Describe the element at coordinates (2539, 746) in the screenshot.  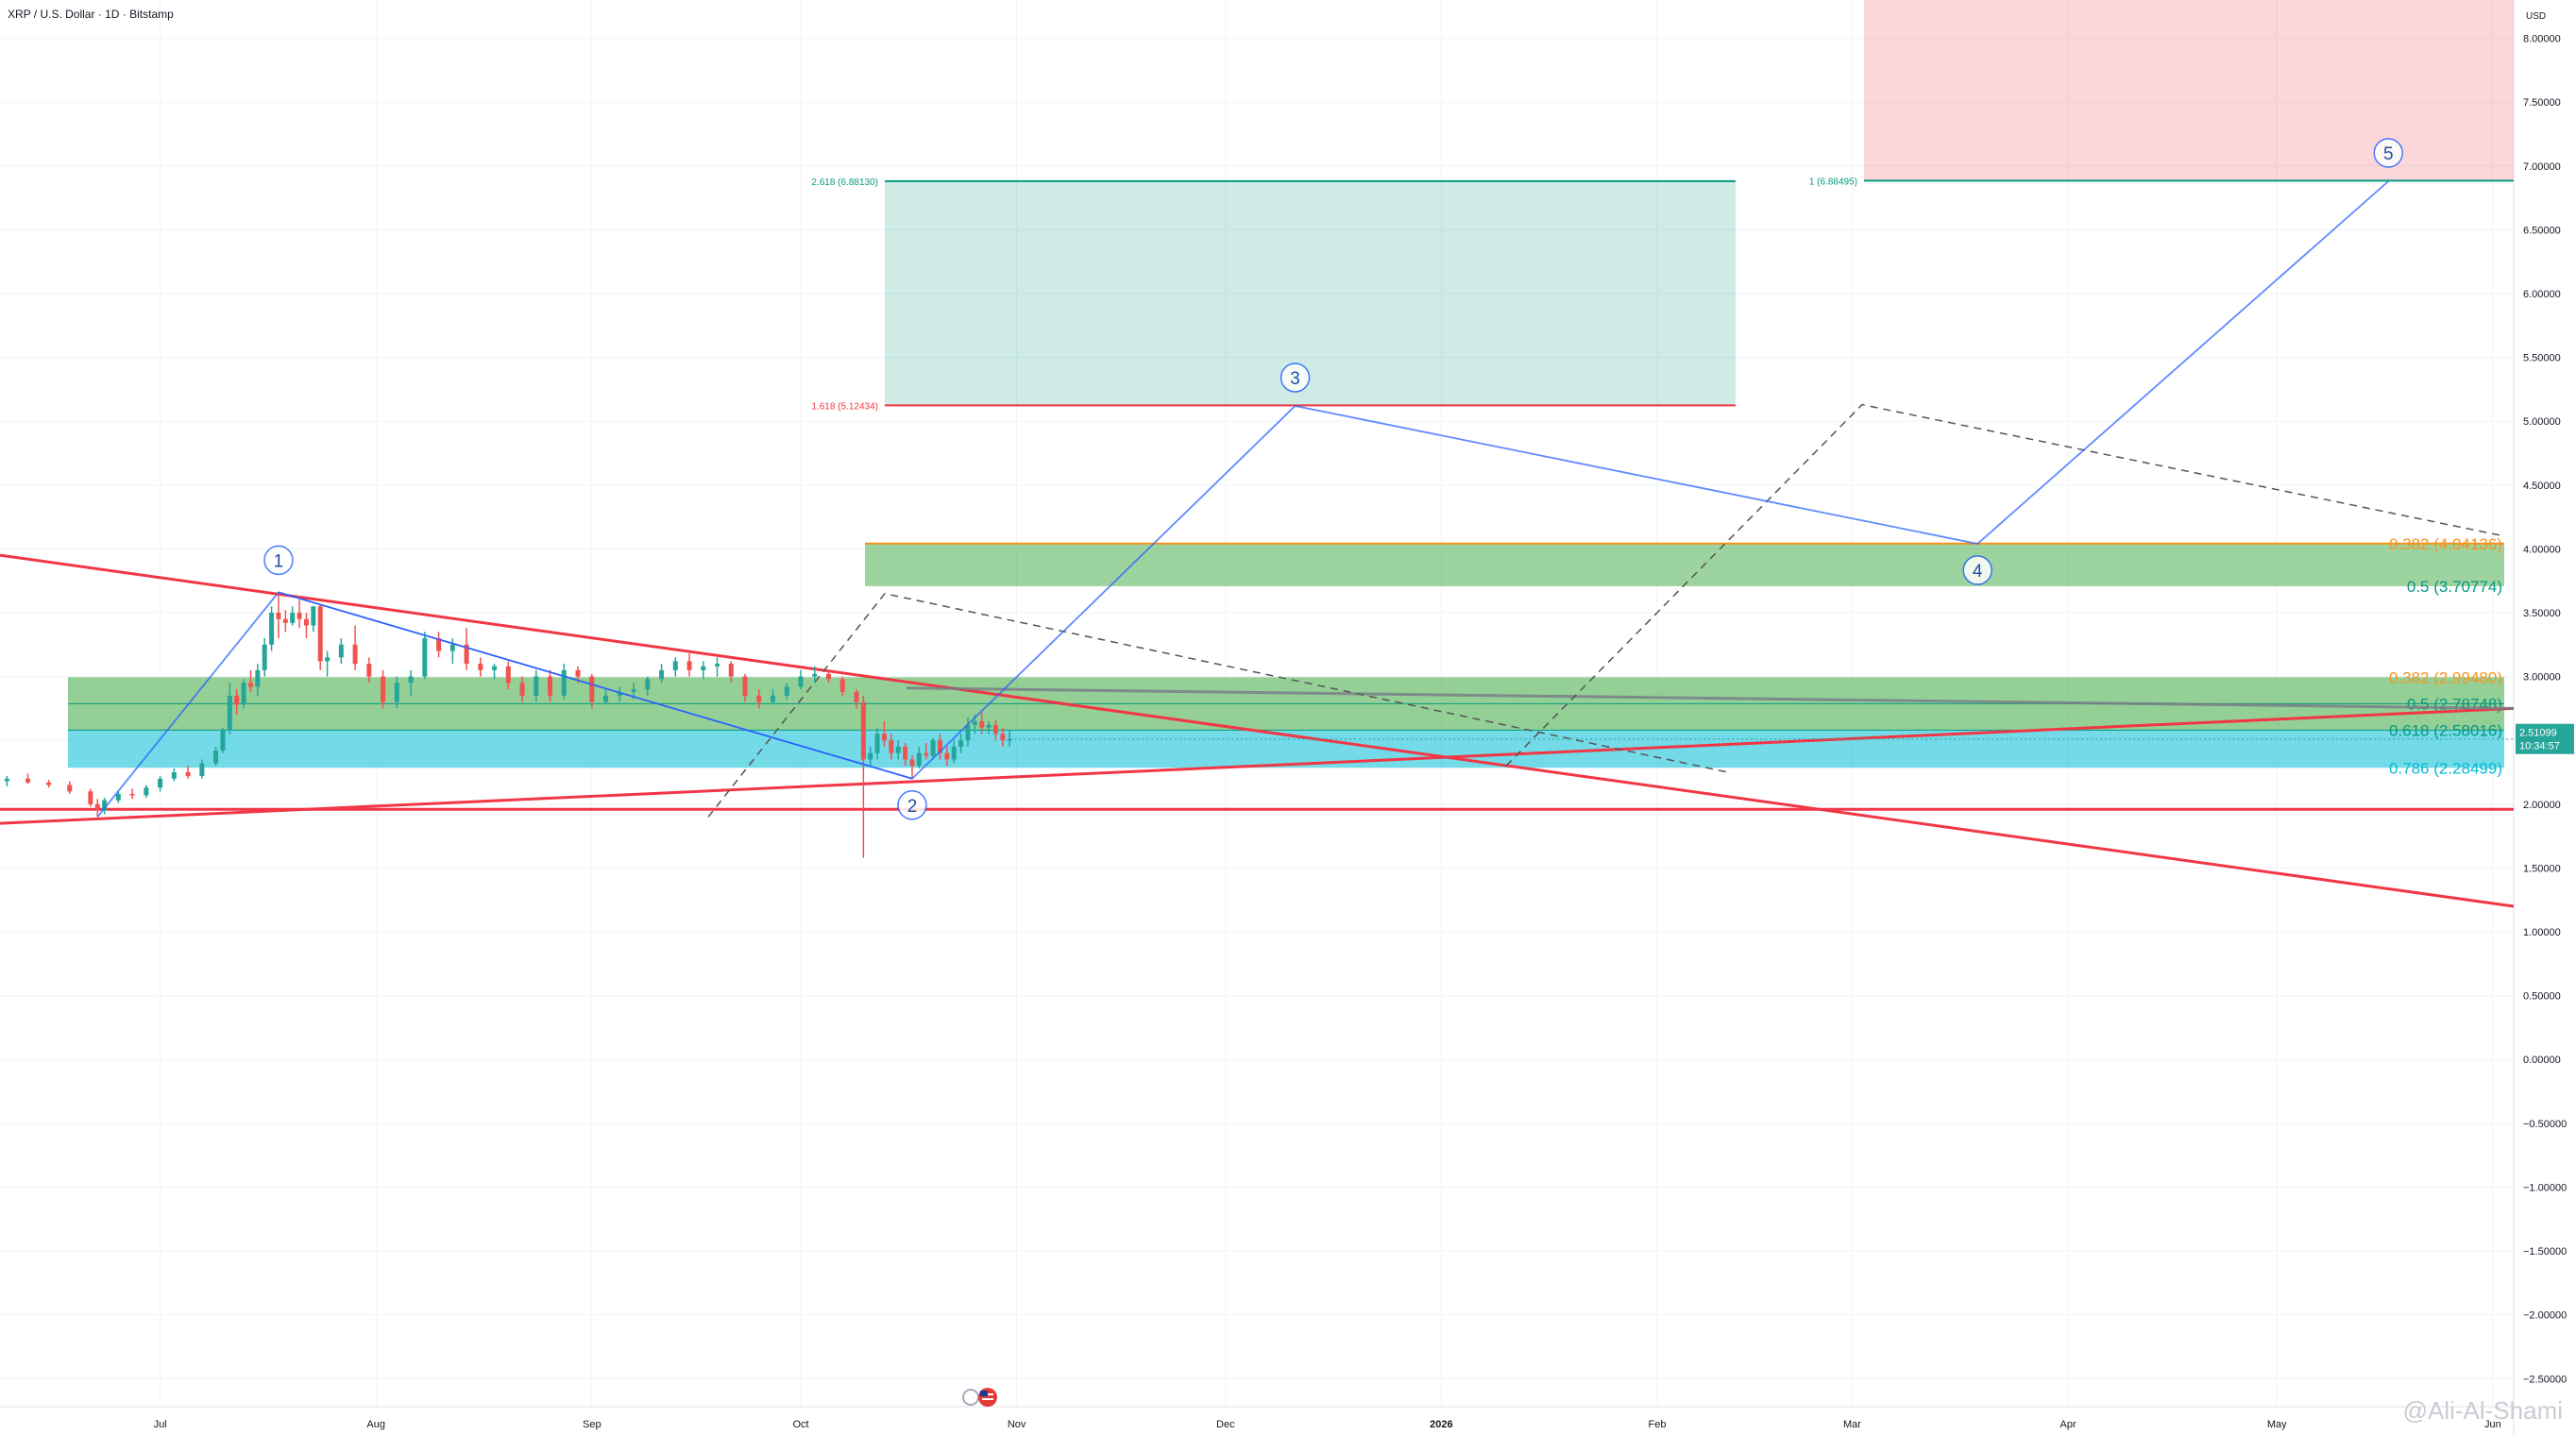
I see `last-price-countdown: 10:34:57` at that location.